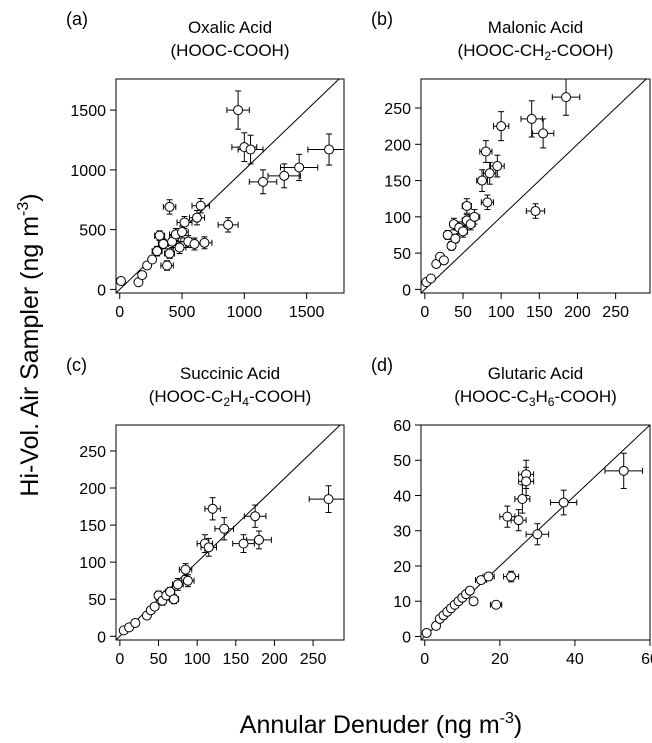 Image resolution: width=652 pixels, height=743 pixels. Describe the element at coordinates (500, 659) in the screenshot. I see `x-tick-label: 20` at that location.